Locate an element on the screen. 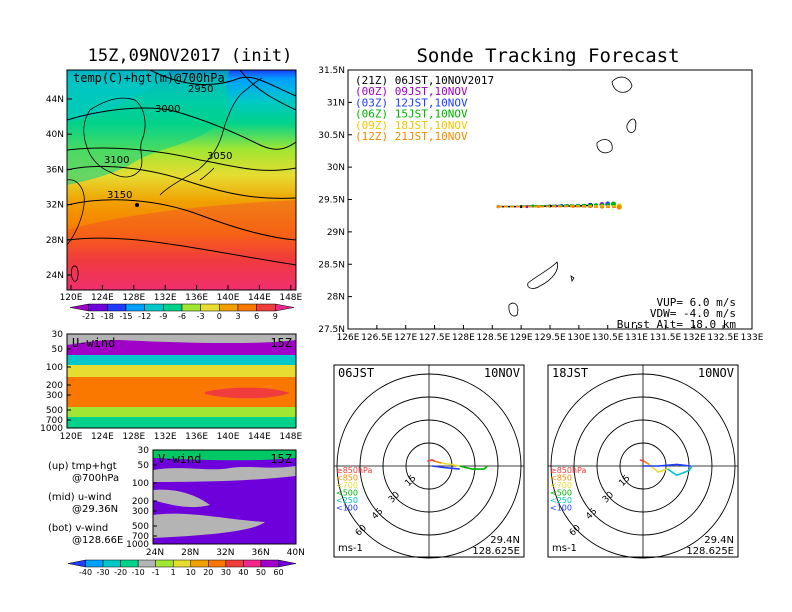 The image size is (792, 612). map-lon-label: 124E is located at coordinates (102, 298).